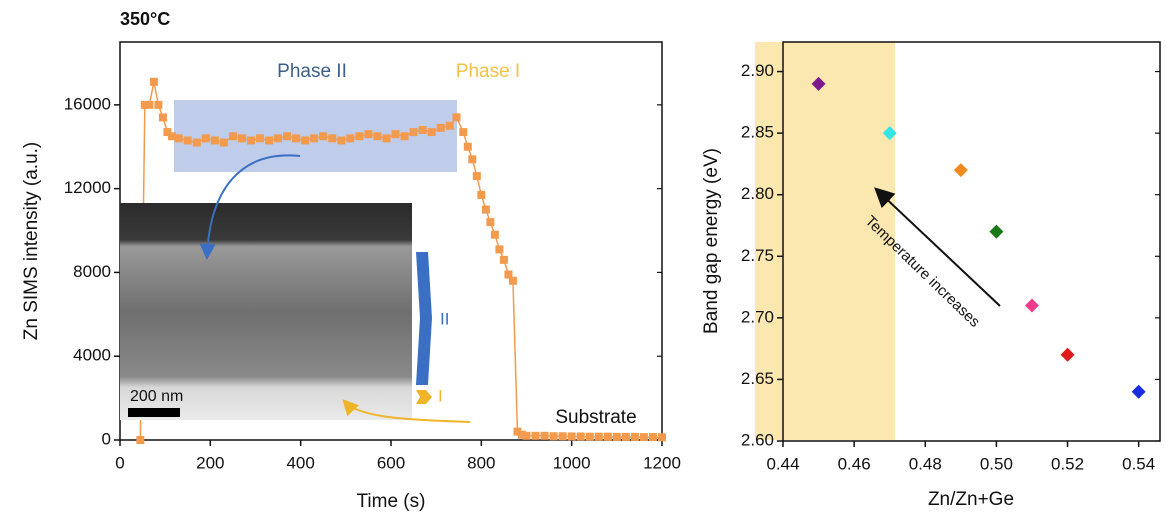 The width and height of the screenshot is (1166, 517). What do you see at coordinates (757, 70) in the screenshot?
I see `y-tick-label: 2.90` at bounding box center [757, 70].